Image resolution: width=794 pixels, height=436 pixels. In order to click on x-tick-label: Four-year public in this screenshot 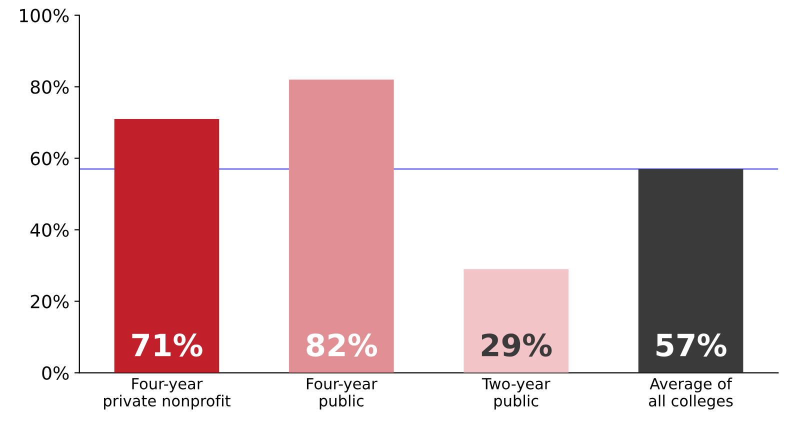, I will do `click(342, 394)`.